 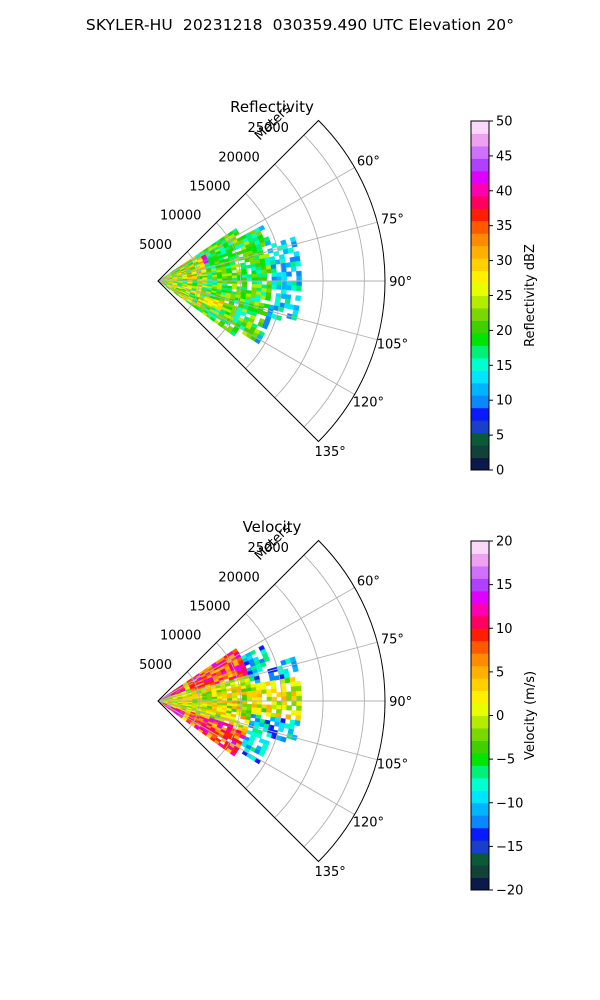 What do you see at coordinates (238, 577) in the screenshot?
I see `radial-tick-label: 20000` at bounding box center [238, 577].